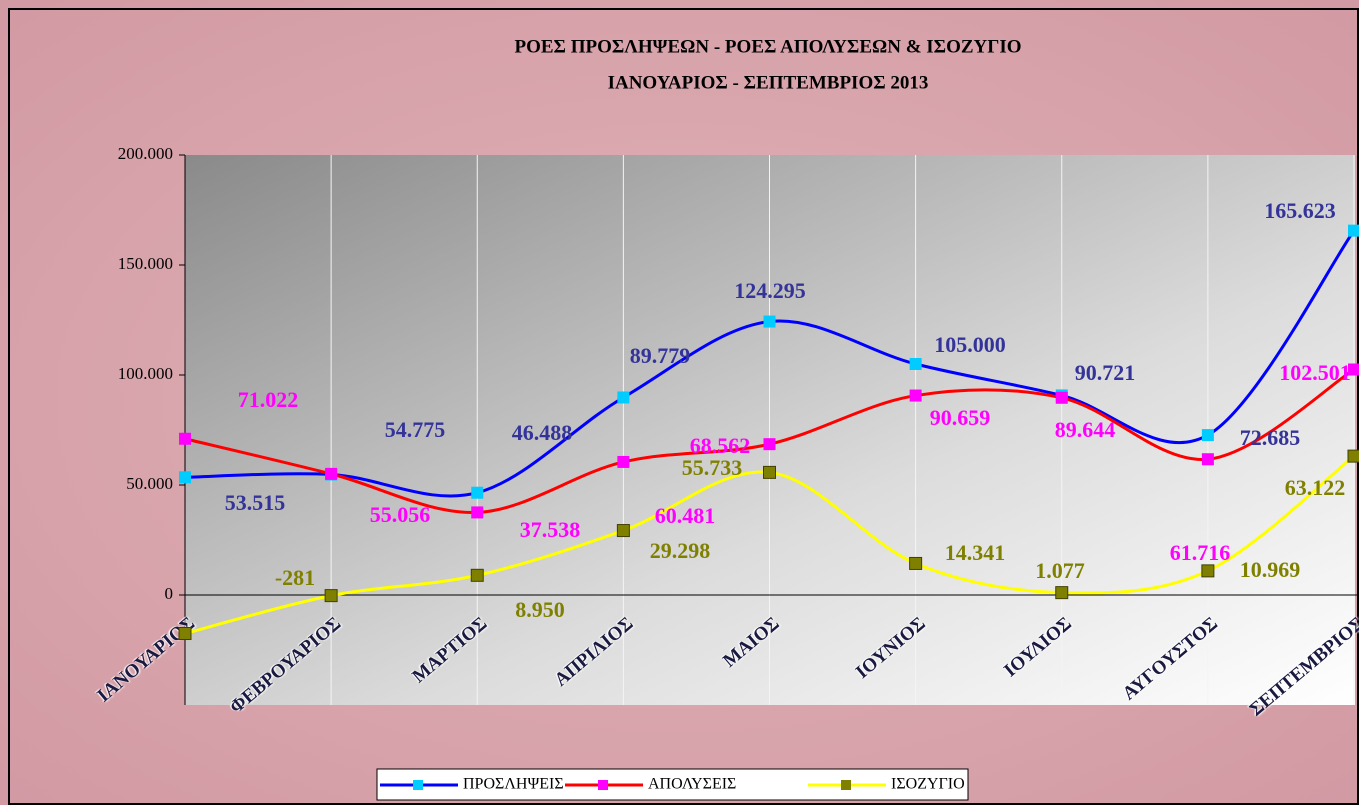 This screenshot has height=805, width=1359. What do you see at coordinates (720, 445) in the screenshot?
I see `data-label: 68.562` at bounding box center [720, 445].